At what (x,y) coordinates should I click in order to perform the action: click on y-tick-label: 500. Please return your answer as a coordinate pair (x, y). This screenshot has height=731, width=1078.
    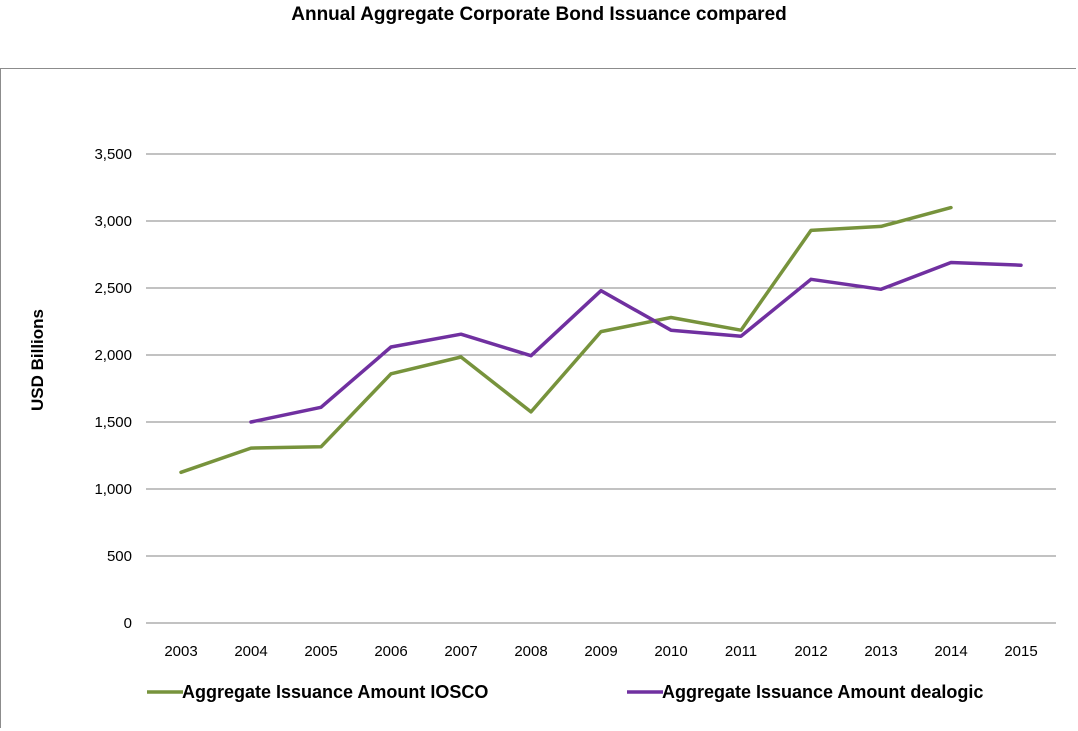
    Looking at the image, I should click on (119, 556).